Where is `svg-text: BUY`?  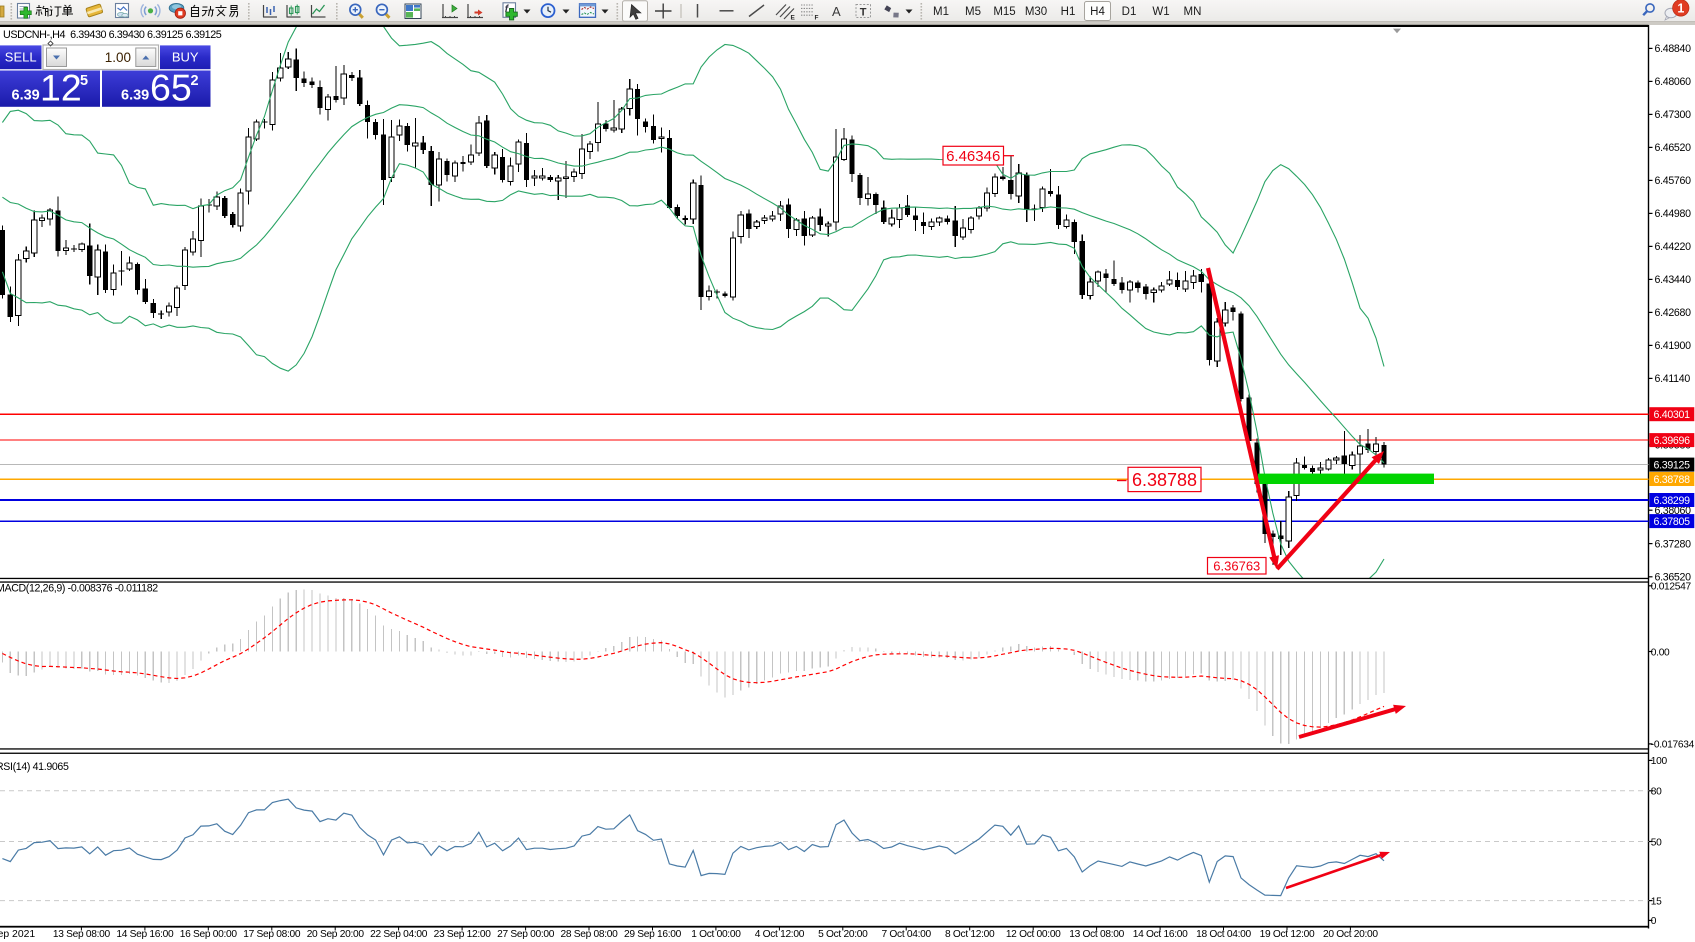 svg-text: BUY is located at coordinates (185, 57).